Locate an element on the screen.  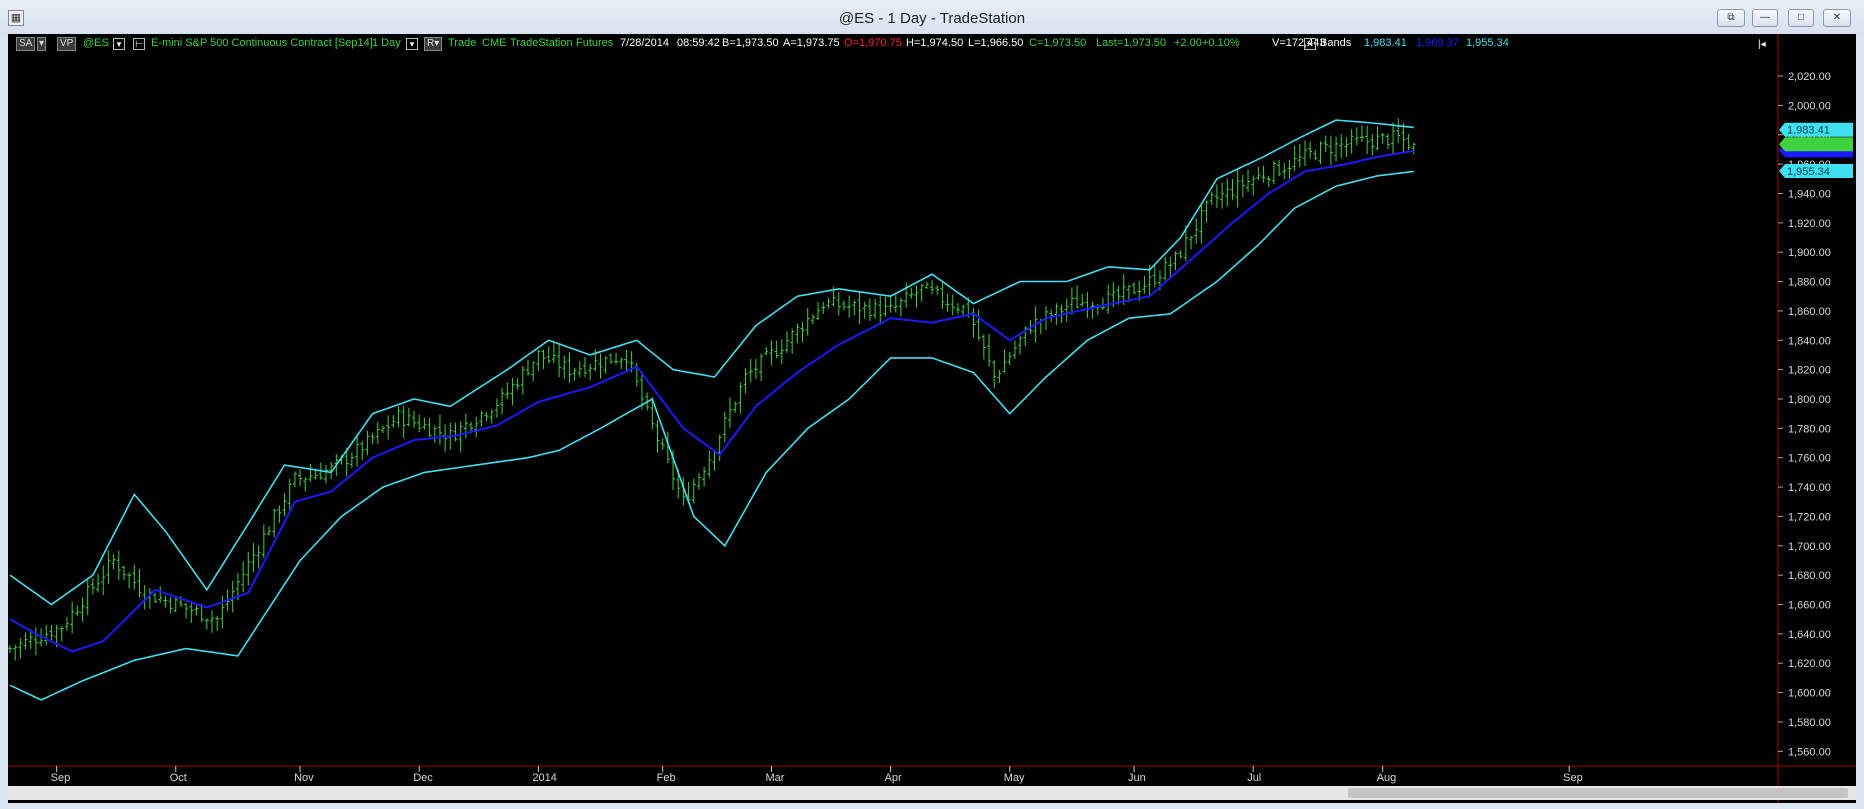
time-axis-label: Jun is located at coordinates (1137, 778).